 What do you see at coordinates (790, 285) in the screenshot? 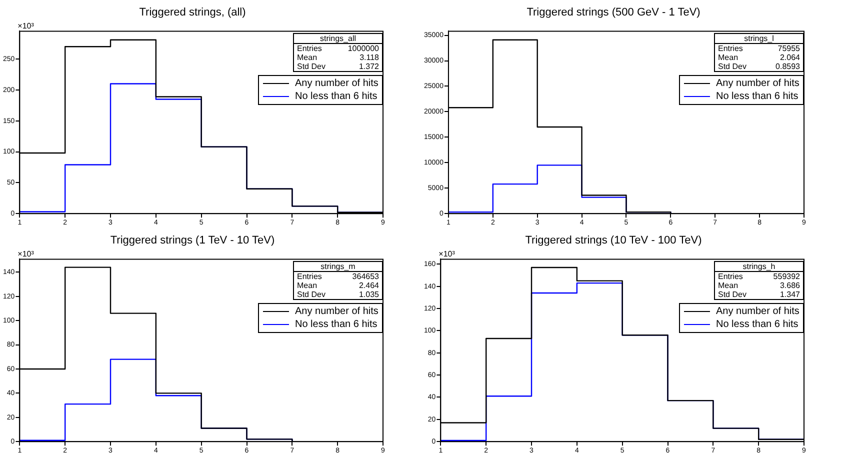
I see `annotation: 3.686` at bounding box center [790, 285].